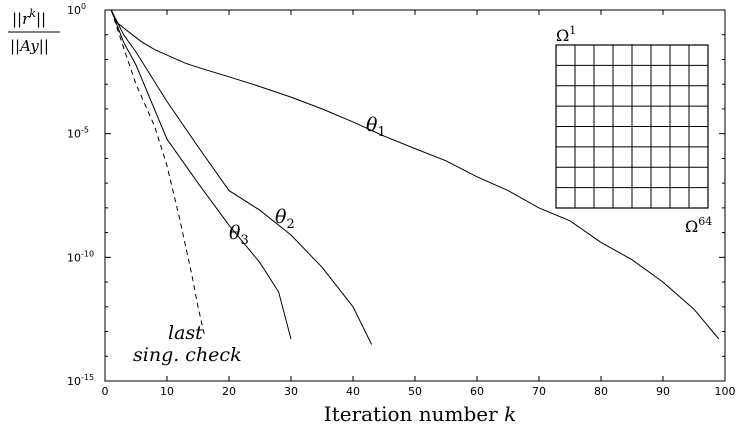 This screenshot has width=740, height=434. I want to click on theta3-label: θ3, so click(239, 235).